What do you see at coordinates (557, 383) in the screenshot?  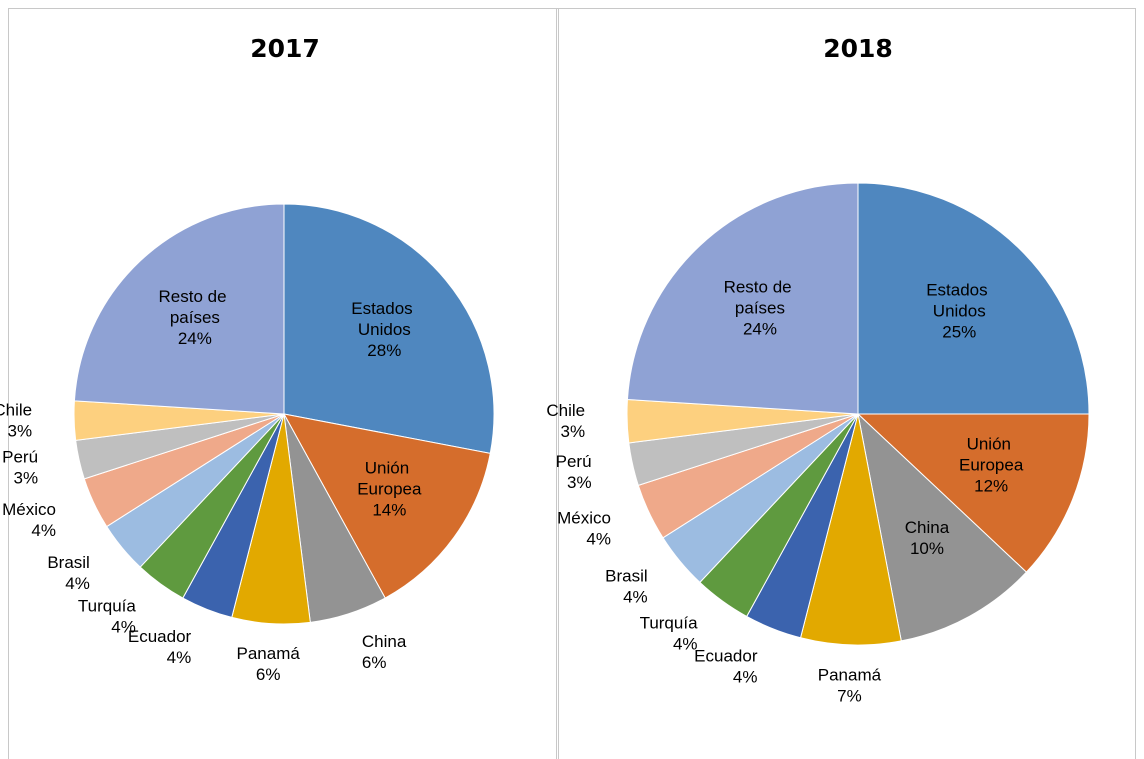 I see `divider` at bounding box center [557, 383].